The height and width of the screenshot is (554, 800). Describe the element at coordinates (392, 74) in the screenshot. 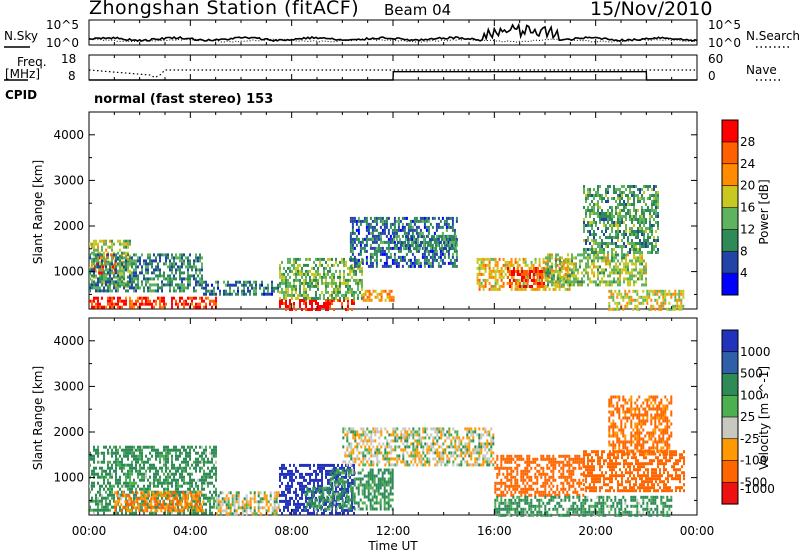

I see `freq-line` at that location.